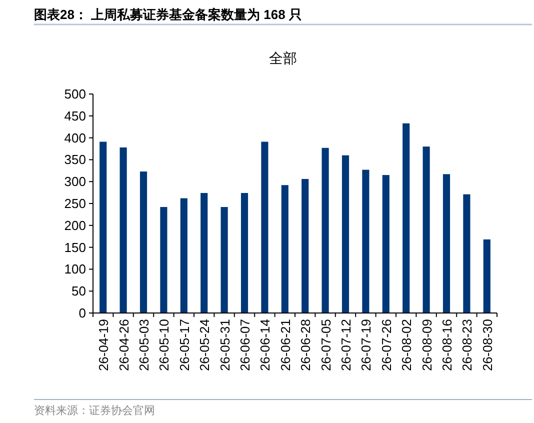 The image size is (534, 423). Describe the element at coordinates (406, 345) in the screenshot. I see `x-tick-label: 26-08-02` at that location.